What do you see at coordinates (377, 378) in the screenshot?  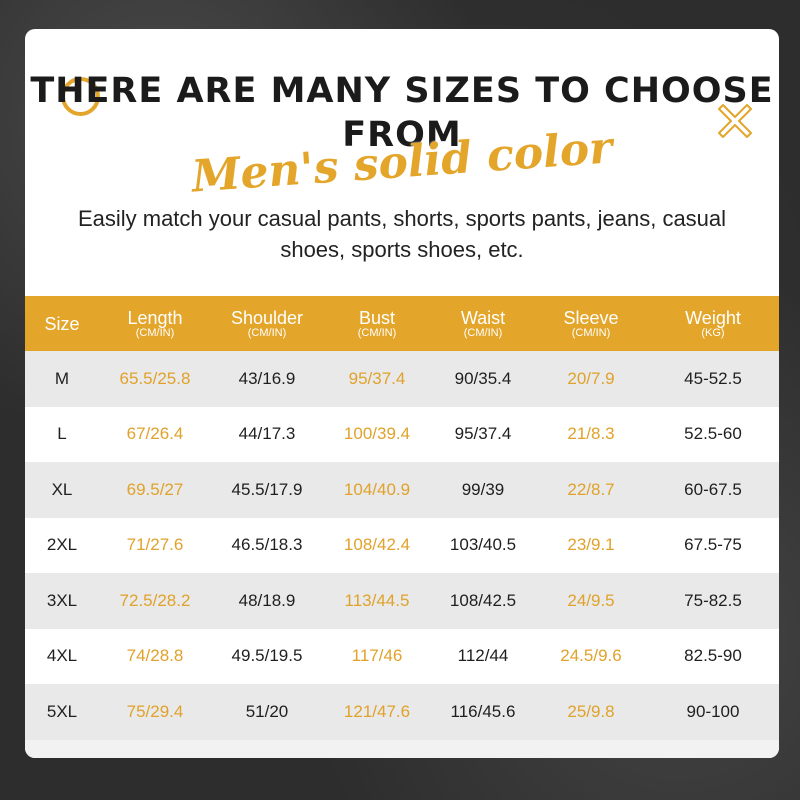 I see `cell-bust: 95/37.4` at bounding box center [377, 378].